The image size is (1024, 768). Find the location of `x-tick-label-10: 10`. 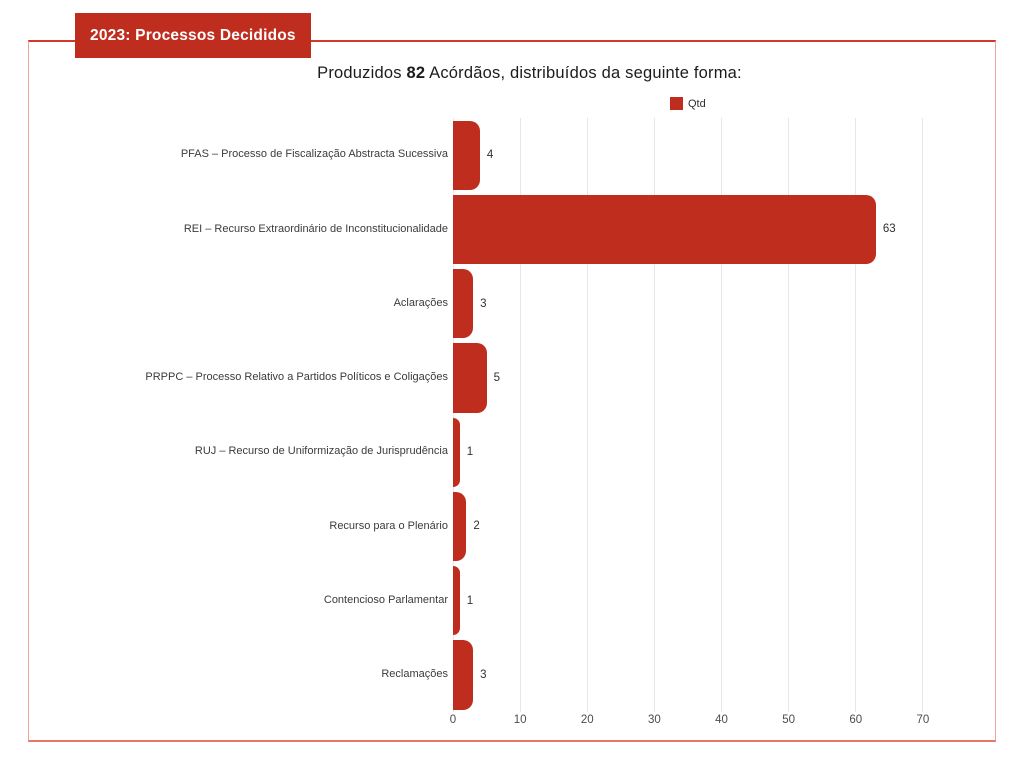

x-tick-label-10: 10 is located at coordinates (520, 720).